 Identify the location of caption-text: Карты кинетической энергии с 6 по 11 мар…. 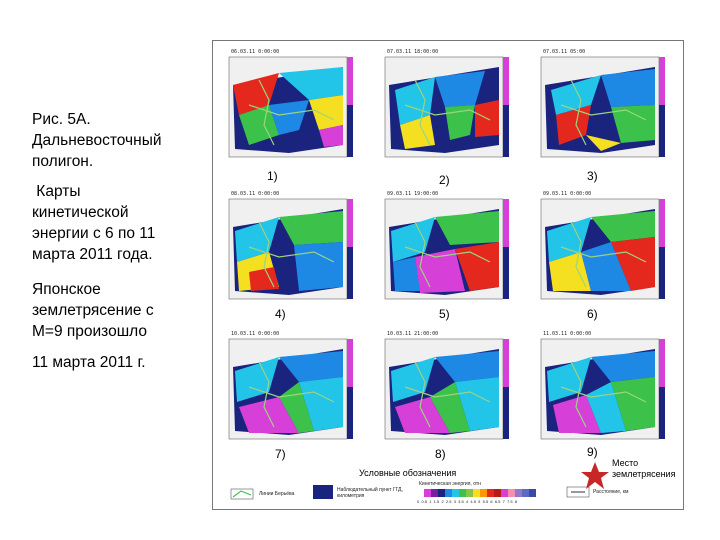
(93, 223).